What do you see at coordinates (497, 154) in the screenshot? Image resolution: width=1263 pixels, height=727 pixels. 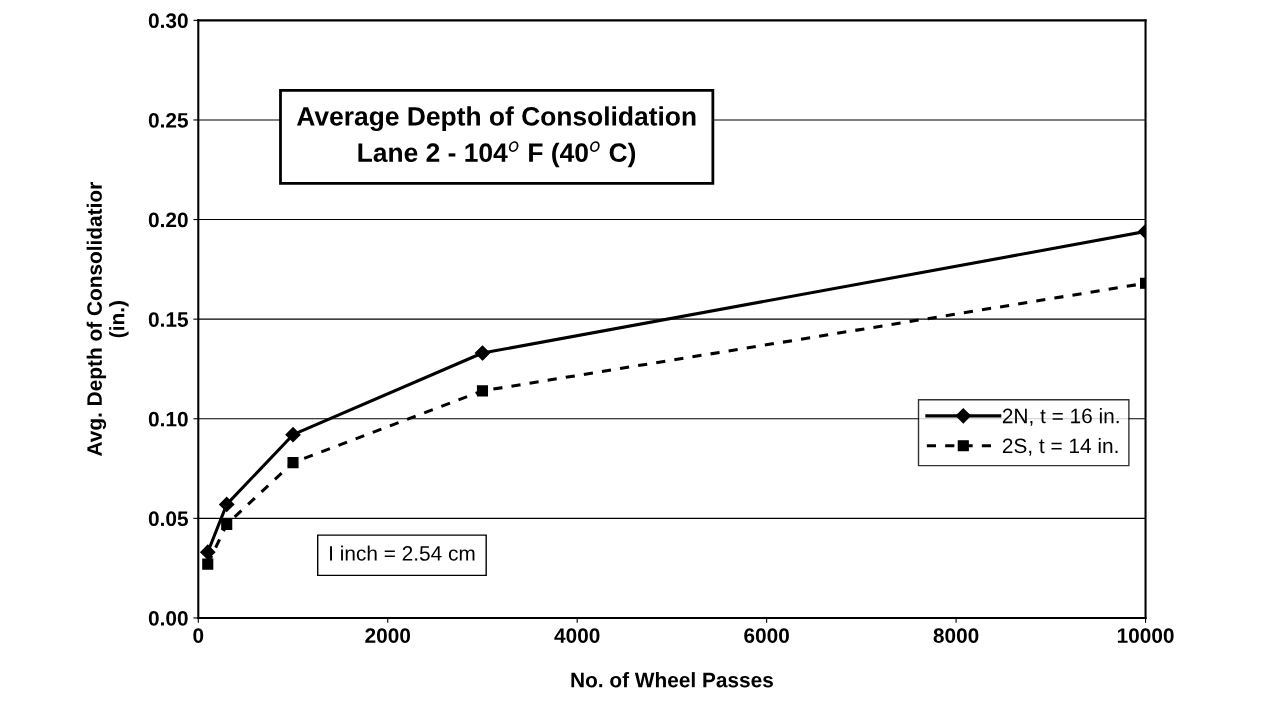 I see `text: Lane 2 - 104$^{o}$ F (40$^{o}$ C)` at bounding box center [497, 154].